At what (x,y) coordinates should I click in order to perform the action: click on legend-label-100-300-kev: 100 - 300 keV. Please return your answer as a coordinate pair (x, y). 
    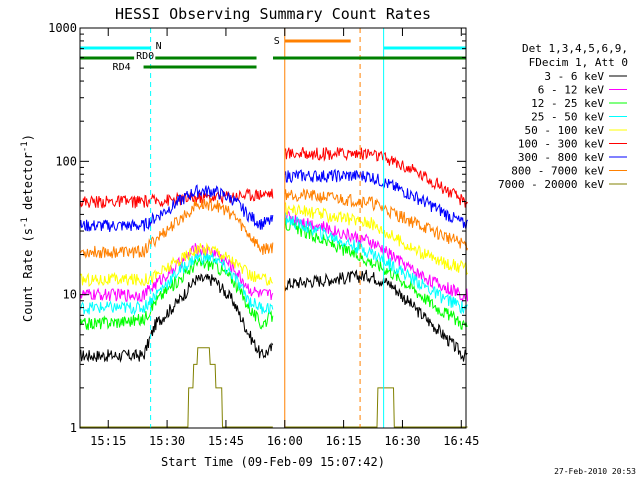
    Looking at the image, I should click on (561, 144).